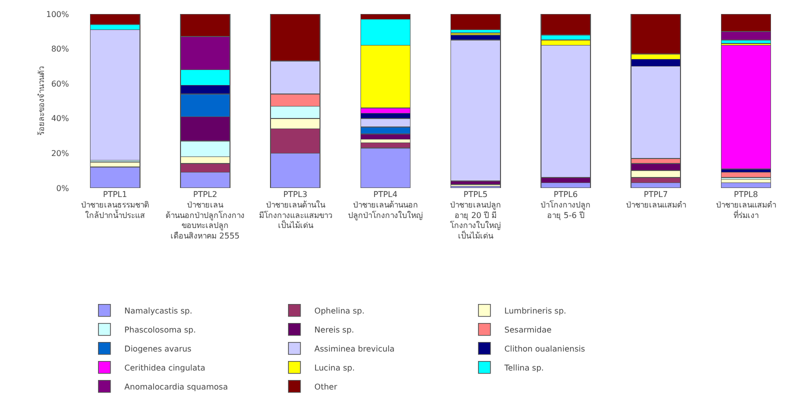  Describe the element at coordinates (176, 387) in the screenshot. I see `legend-label: Anomalocardia squamosa` at that location.